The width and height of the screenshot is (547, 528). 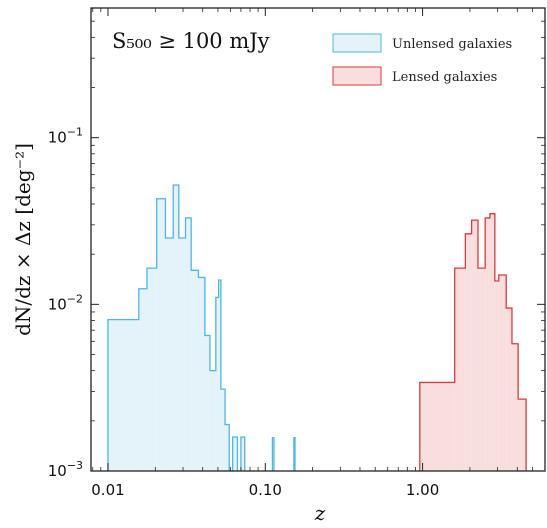 What do you see at coordinates (452, 44) in the screenshot?
I see `legend-label: Unlensed galaxies` at bounding box center [452, 44].